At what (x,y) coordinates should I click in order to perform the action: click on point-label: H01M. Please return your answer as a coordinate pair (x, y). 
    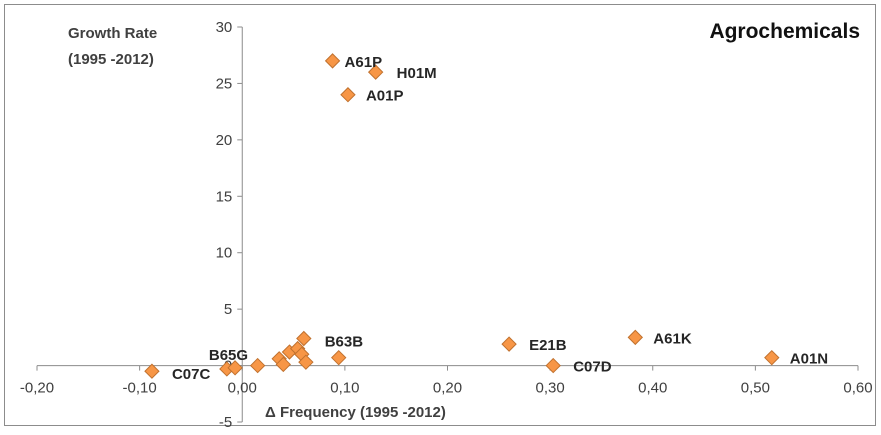
    Looking at the image, I should click on (417, 73).